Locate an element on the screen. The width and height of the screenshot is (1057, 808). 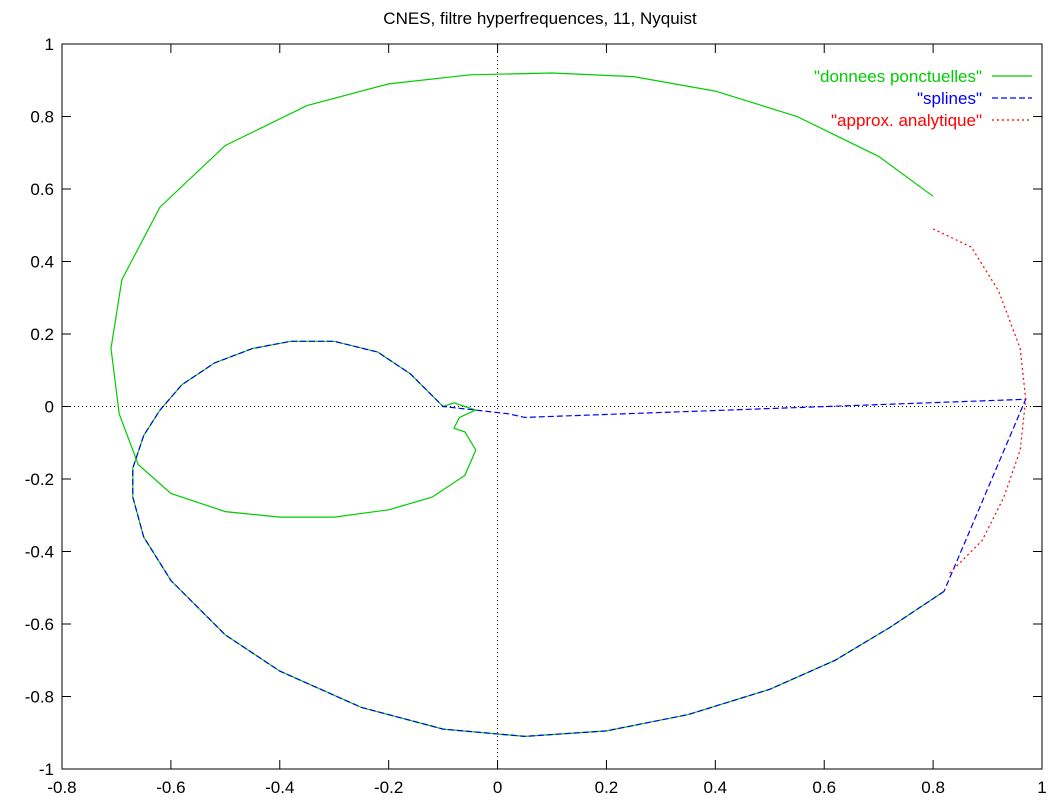
y-tick-label: -0.6 is located at coordinates (39, 624).